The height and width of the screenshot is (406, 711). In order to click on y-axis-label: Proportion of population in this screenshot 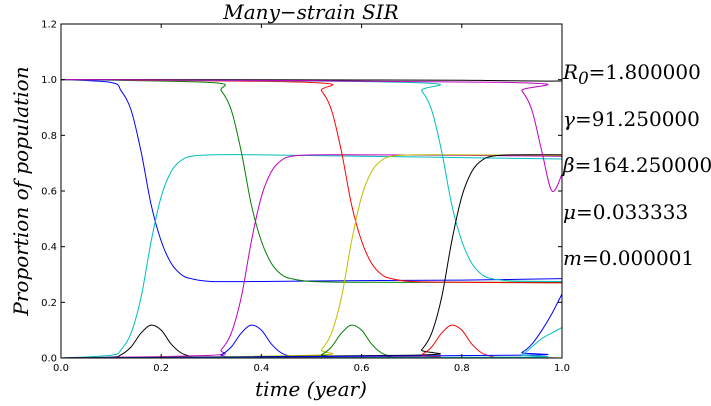, I will do `click(21, 191)`.